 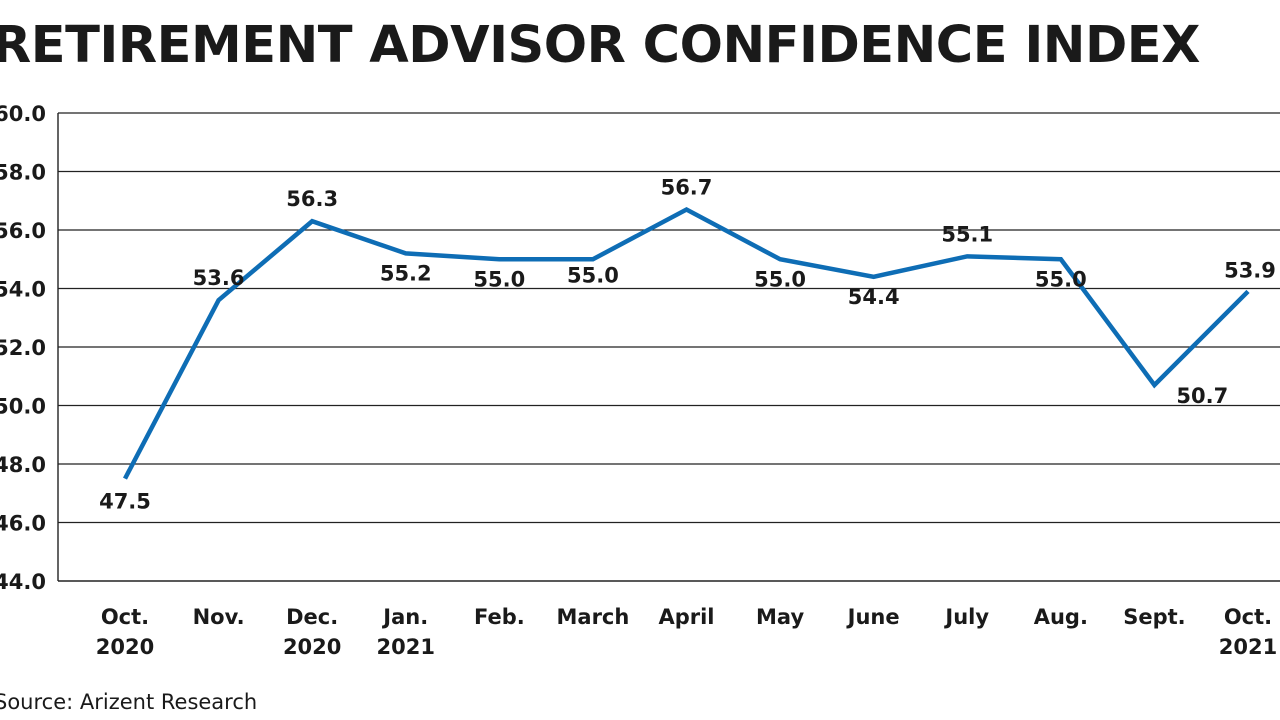 I want to click on source-note: Source: Arizent Research, so click(x=129, y=702).